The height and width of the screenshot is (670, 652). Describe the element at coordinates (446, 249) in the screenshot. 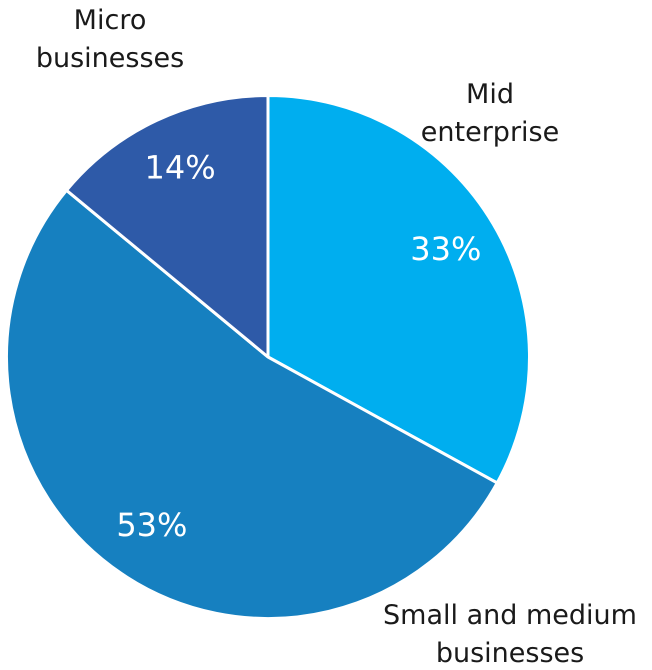

I see `data-label: 33%` at that location.